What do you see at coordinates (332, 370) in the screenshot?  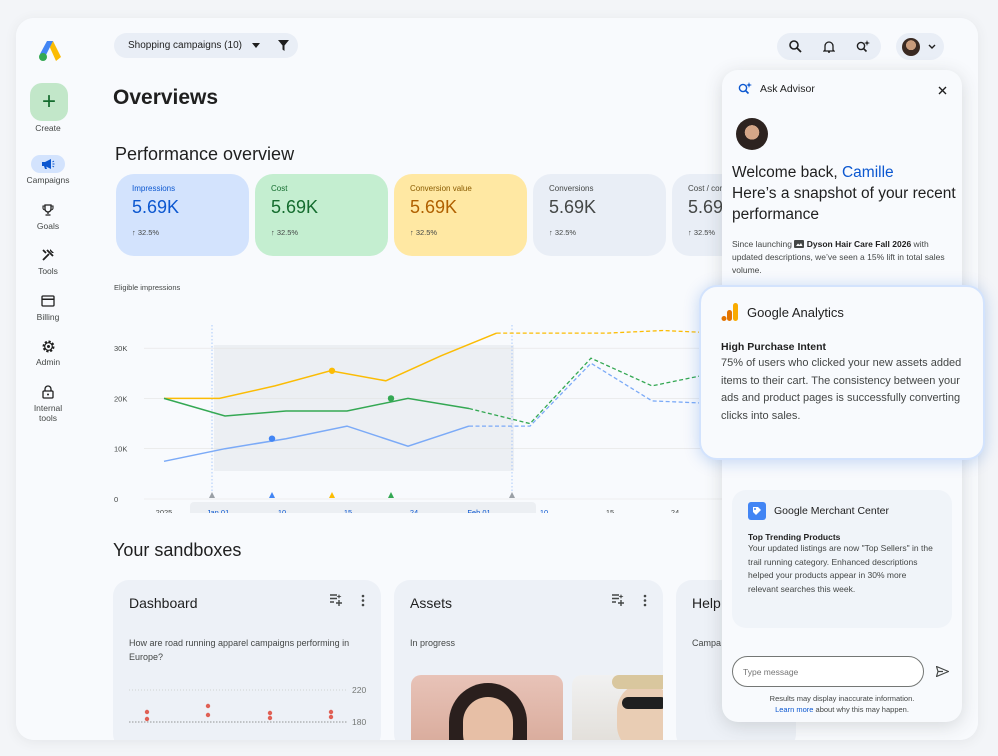 I see `data-point` at bounding box center [332, 370].